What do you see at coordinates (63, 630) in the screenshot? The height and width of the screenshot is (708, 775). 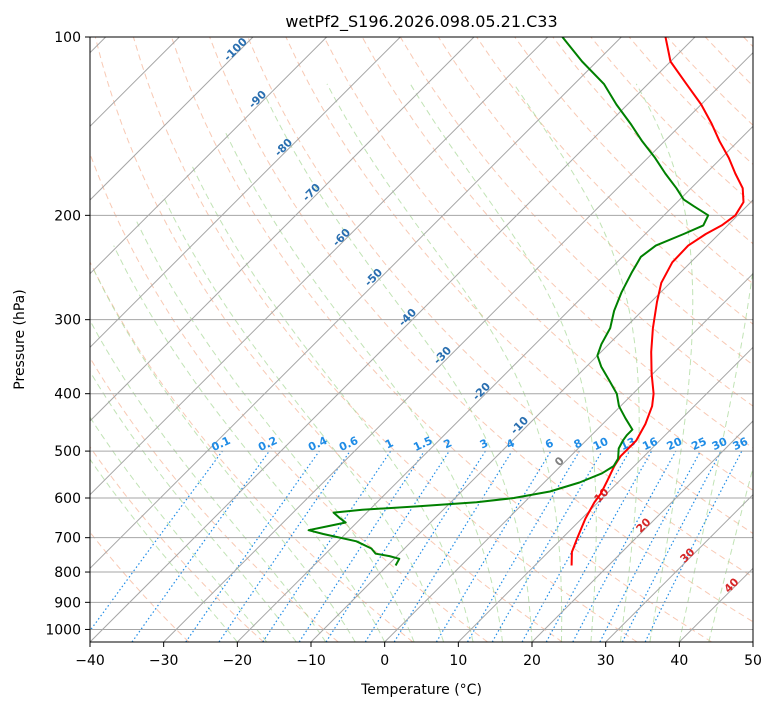 I see `y-tick-label: 1000` at bounding box center [63, 630].